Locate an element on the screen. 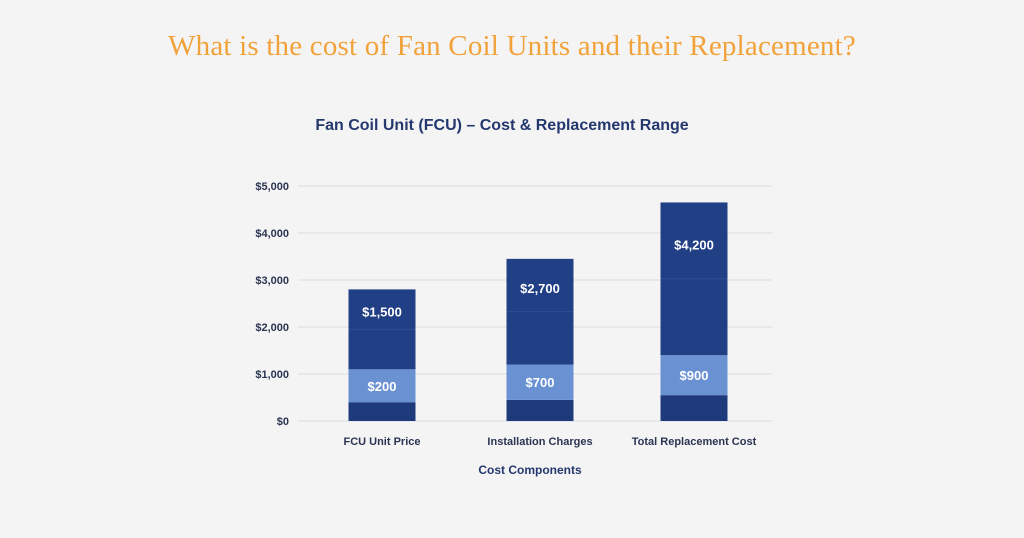  data-label-upper: $4,200 is located at coordinates (694, 244).